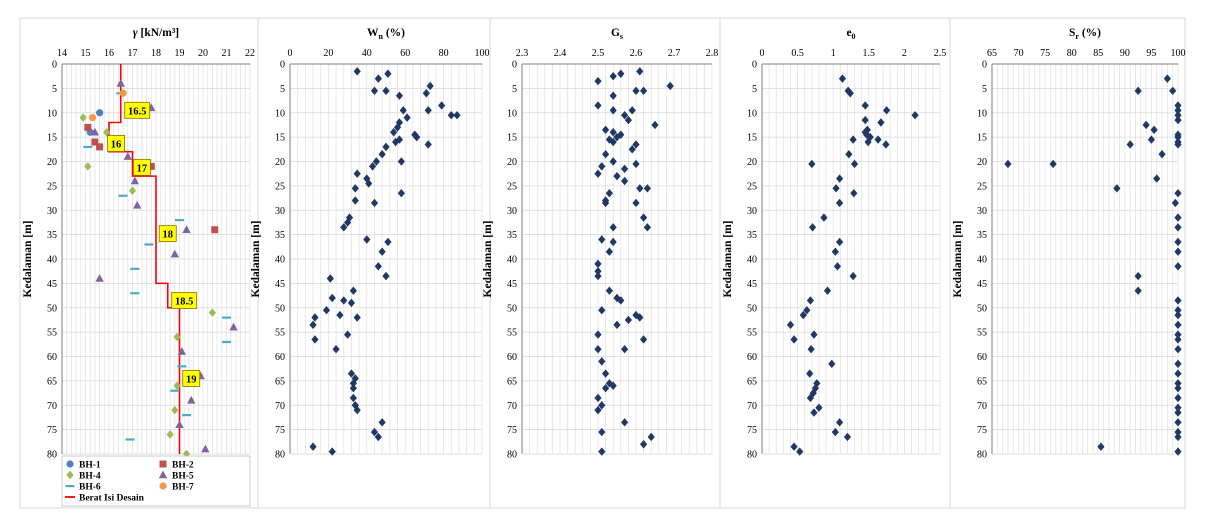 This screenshot has width=1205, height=532. Describe the element at coordinates (752, 406) in the screenshot. I see `y-tick-label: 70` at that location.